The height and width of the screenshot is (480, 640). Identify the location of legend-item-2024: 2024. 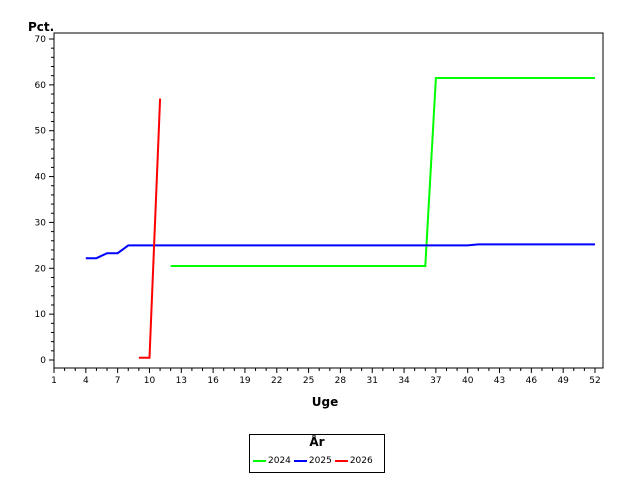
(272, 461).